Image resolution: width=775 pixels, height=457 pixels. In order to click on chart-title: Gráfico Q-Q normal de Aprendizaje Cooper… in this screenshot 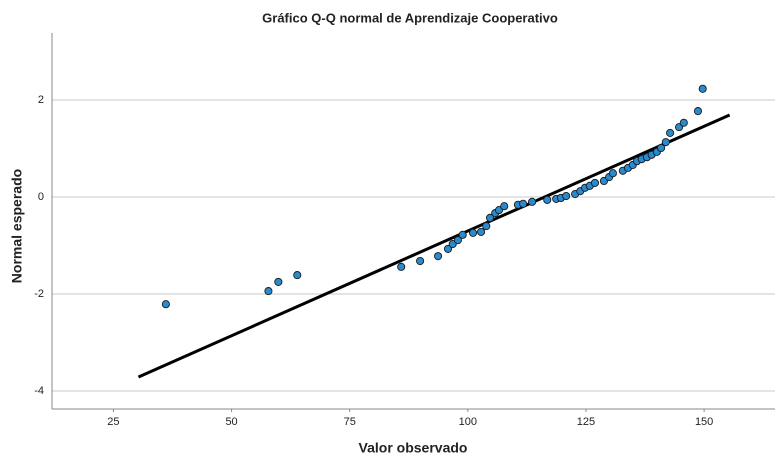, I will do `click(410, 17)`.